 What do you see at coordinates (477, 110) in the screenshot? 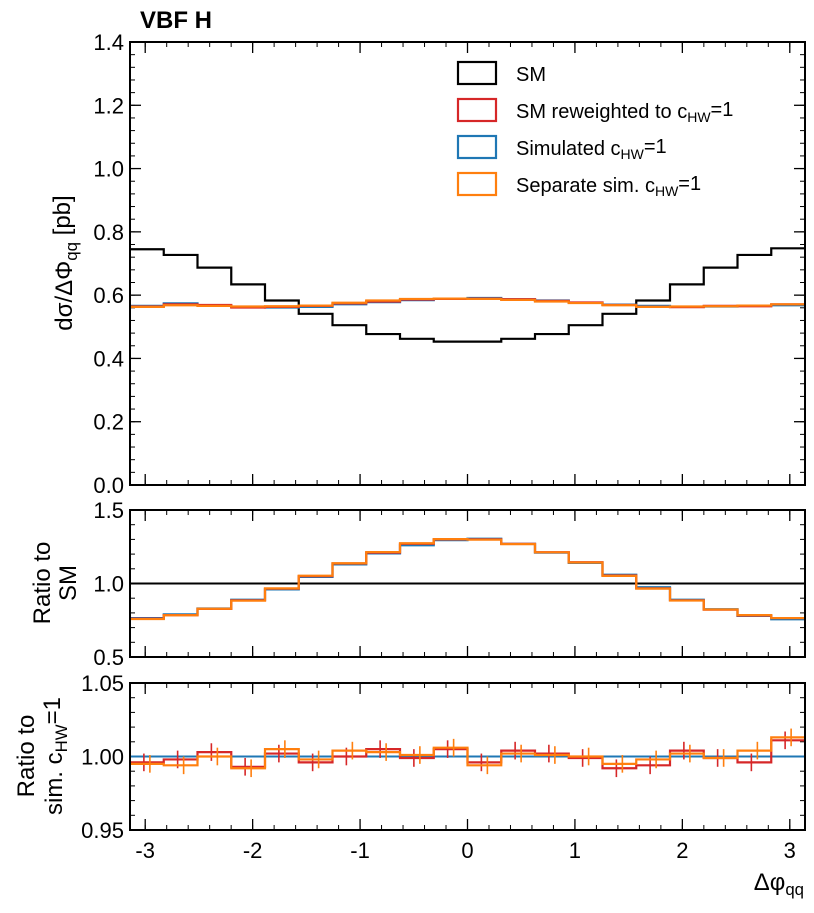
I see `legend-swatch-SM_reweighted` at bounding box center [477, 110].